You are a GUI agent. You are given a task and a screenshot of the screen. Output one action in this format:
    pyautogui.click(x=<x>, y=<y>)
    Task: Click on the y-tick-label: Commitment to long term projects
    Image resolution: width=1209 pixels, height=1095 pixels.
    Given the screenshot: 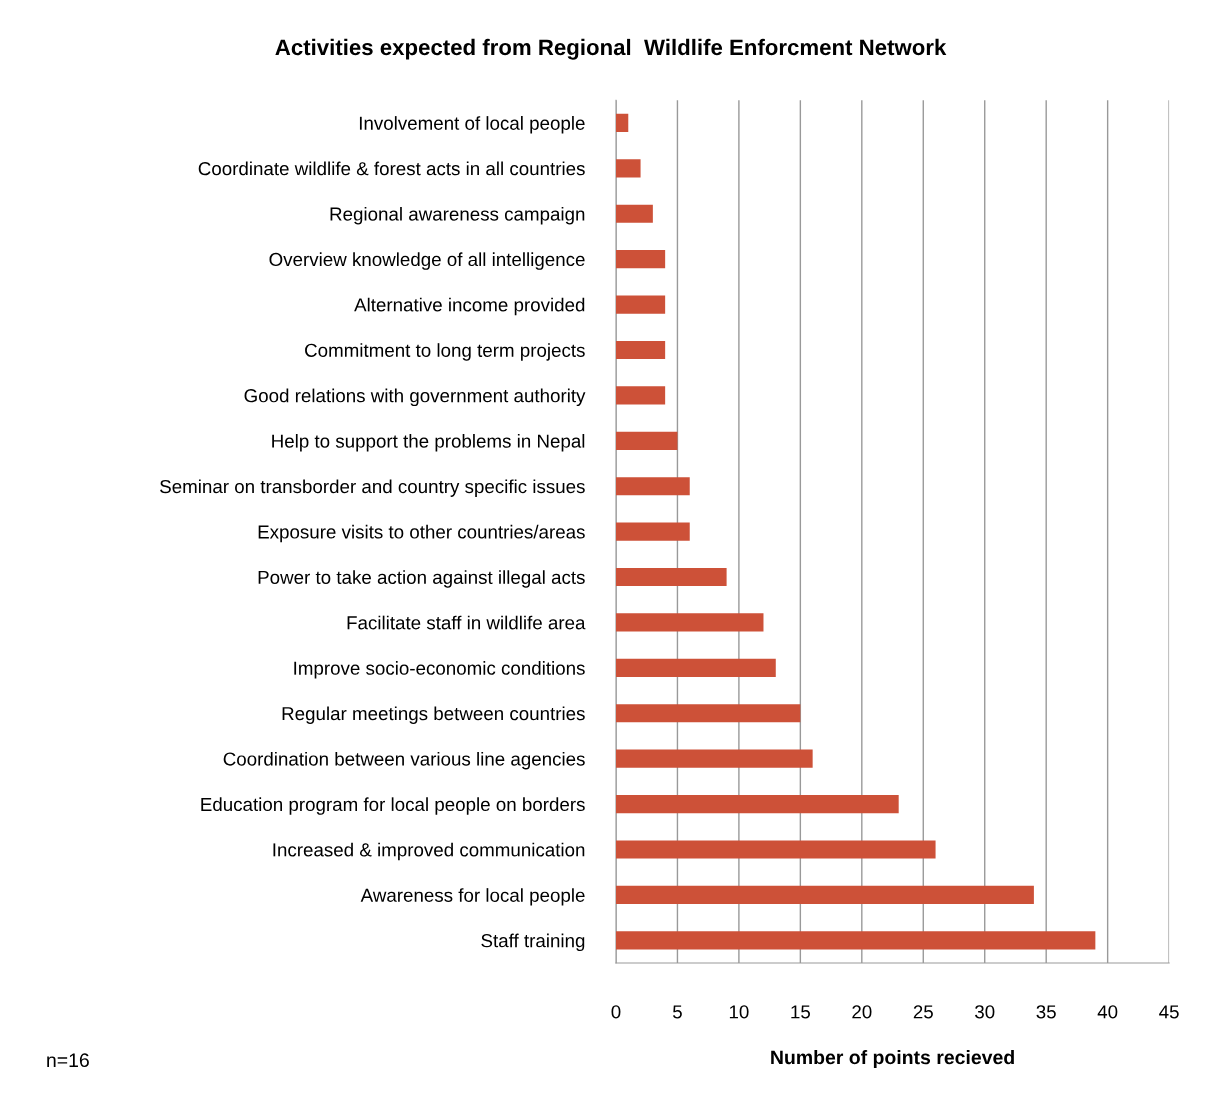 What is the action you would take?
    pyautogui.click(x=445, y=352)
    